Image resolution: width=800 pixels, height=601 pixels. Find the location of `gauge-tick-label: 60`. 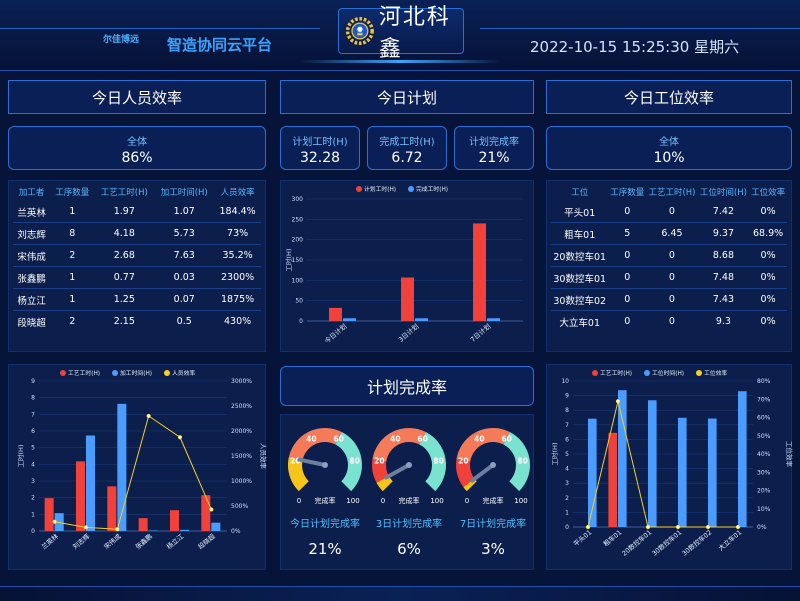

gauge-tick-label: 60 is located at coordinates (338, 438).